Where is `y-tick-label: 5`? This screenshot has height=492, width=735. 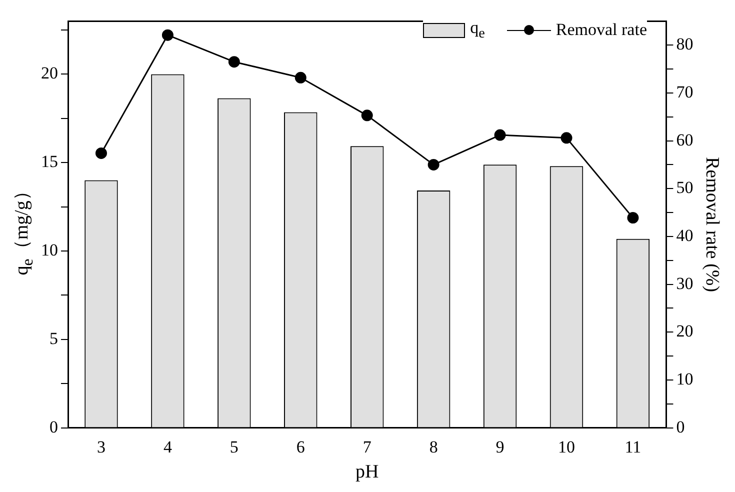
y-tick-label: 5 is located at coordinates (54, 338).